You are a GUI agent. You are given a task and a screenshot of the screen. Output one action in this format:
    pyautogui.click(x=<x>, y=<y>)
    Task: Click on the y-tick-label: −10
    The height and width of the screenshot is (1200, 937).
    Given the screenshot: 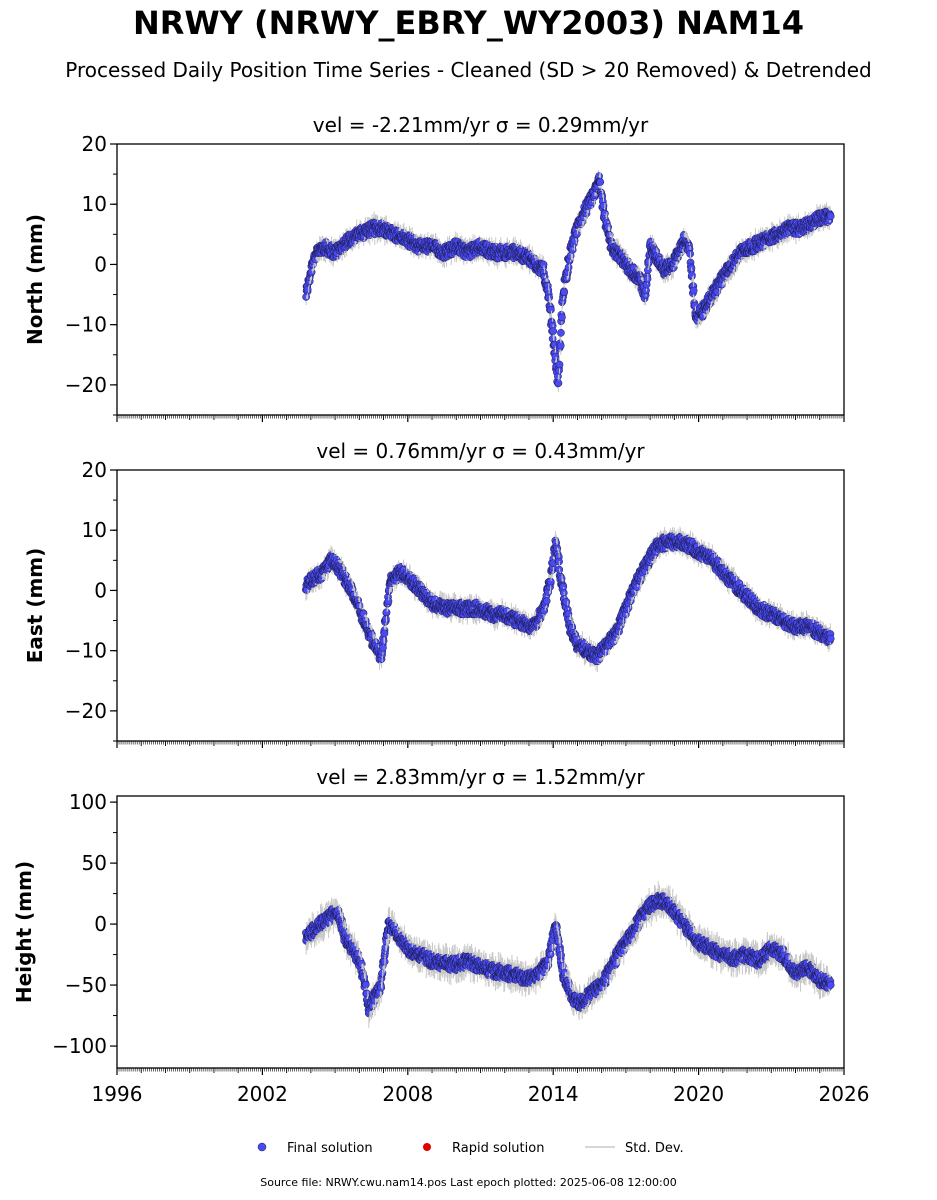 What is the action you would take?
    pyautogui.click(x=86, y=325)
    